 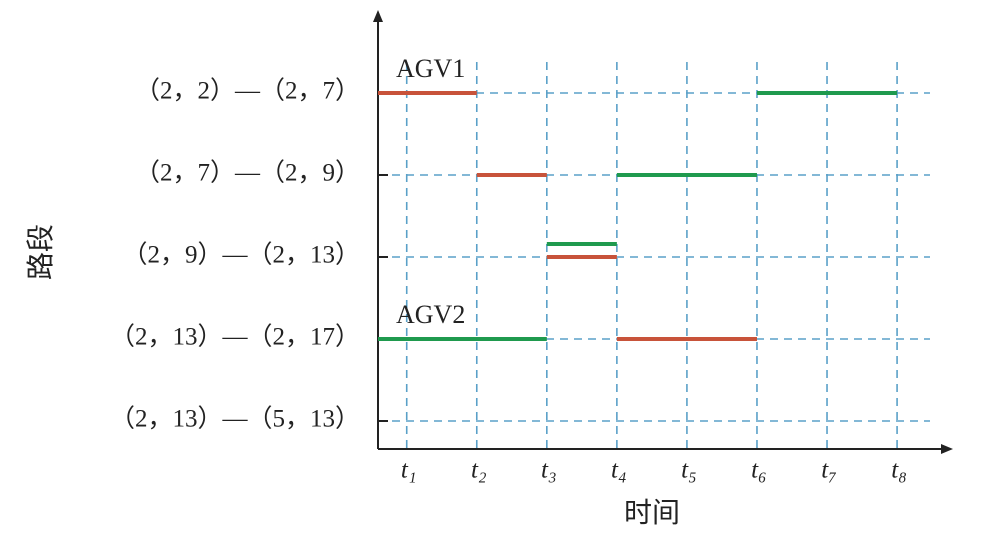 I want to click on x-tick-label: t₈, so click(x=899, y=470).